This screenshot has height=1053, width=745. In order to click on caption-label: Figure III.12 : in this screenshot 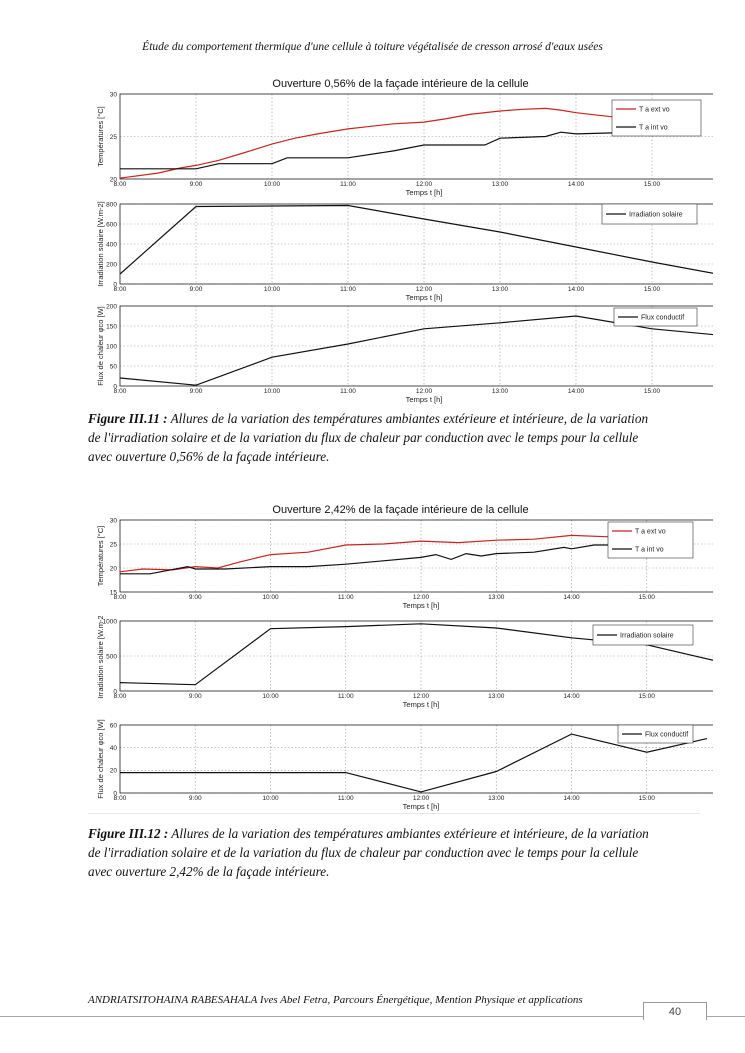, I will do `click(128, 833)`.